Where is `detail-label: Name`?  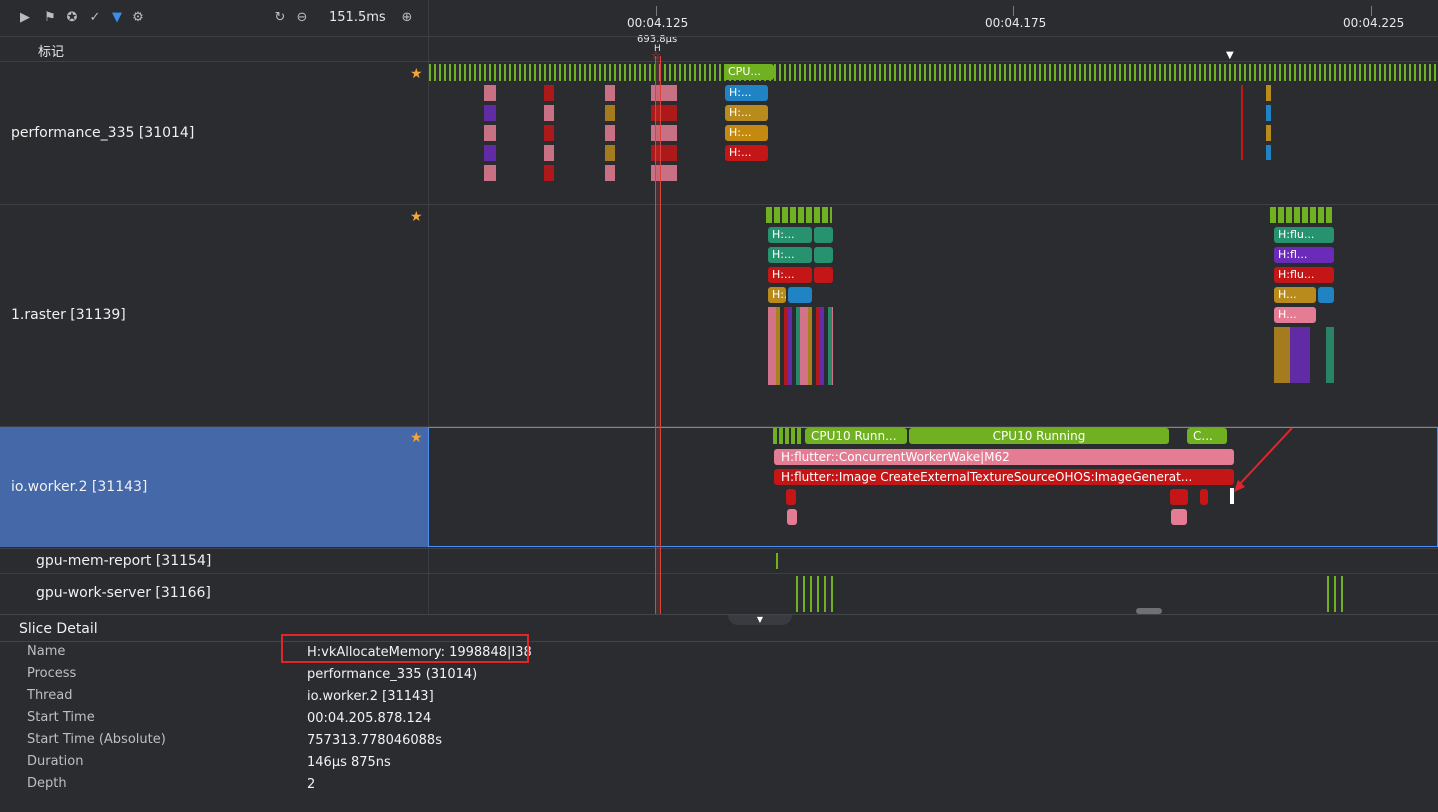
detail-label: Name is located at coordinates (46, 651).